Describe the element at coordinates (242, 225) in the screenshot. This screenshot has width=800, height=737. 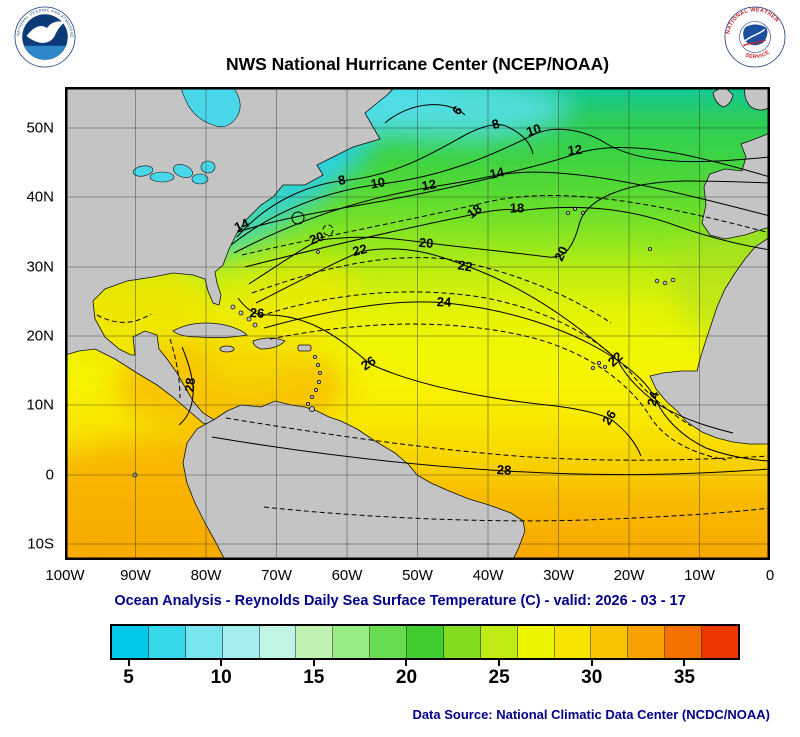
I see `contour-label: 14` at that location.